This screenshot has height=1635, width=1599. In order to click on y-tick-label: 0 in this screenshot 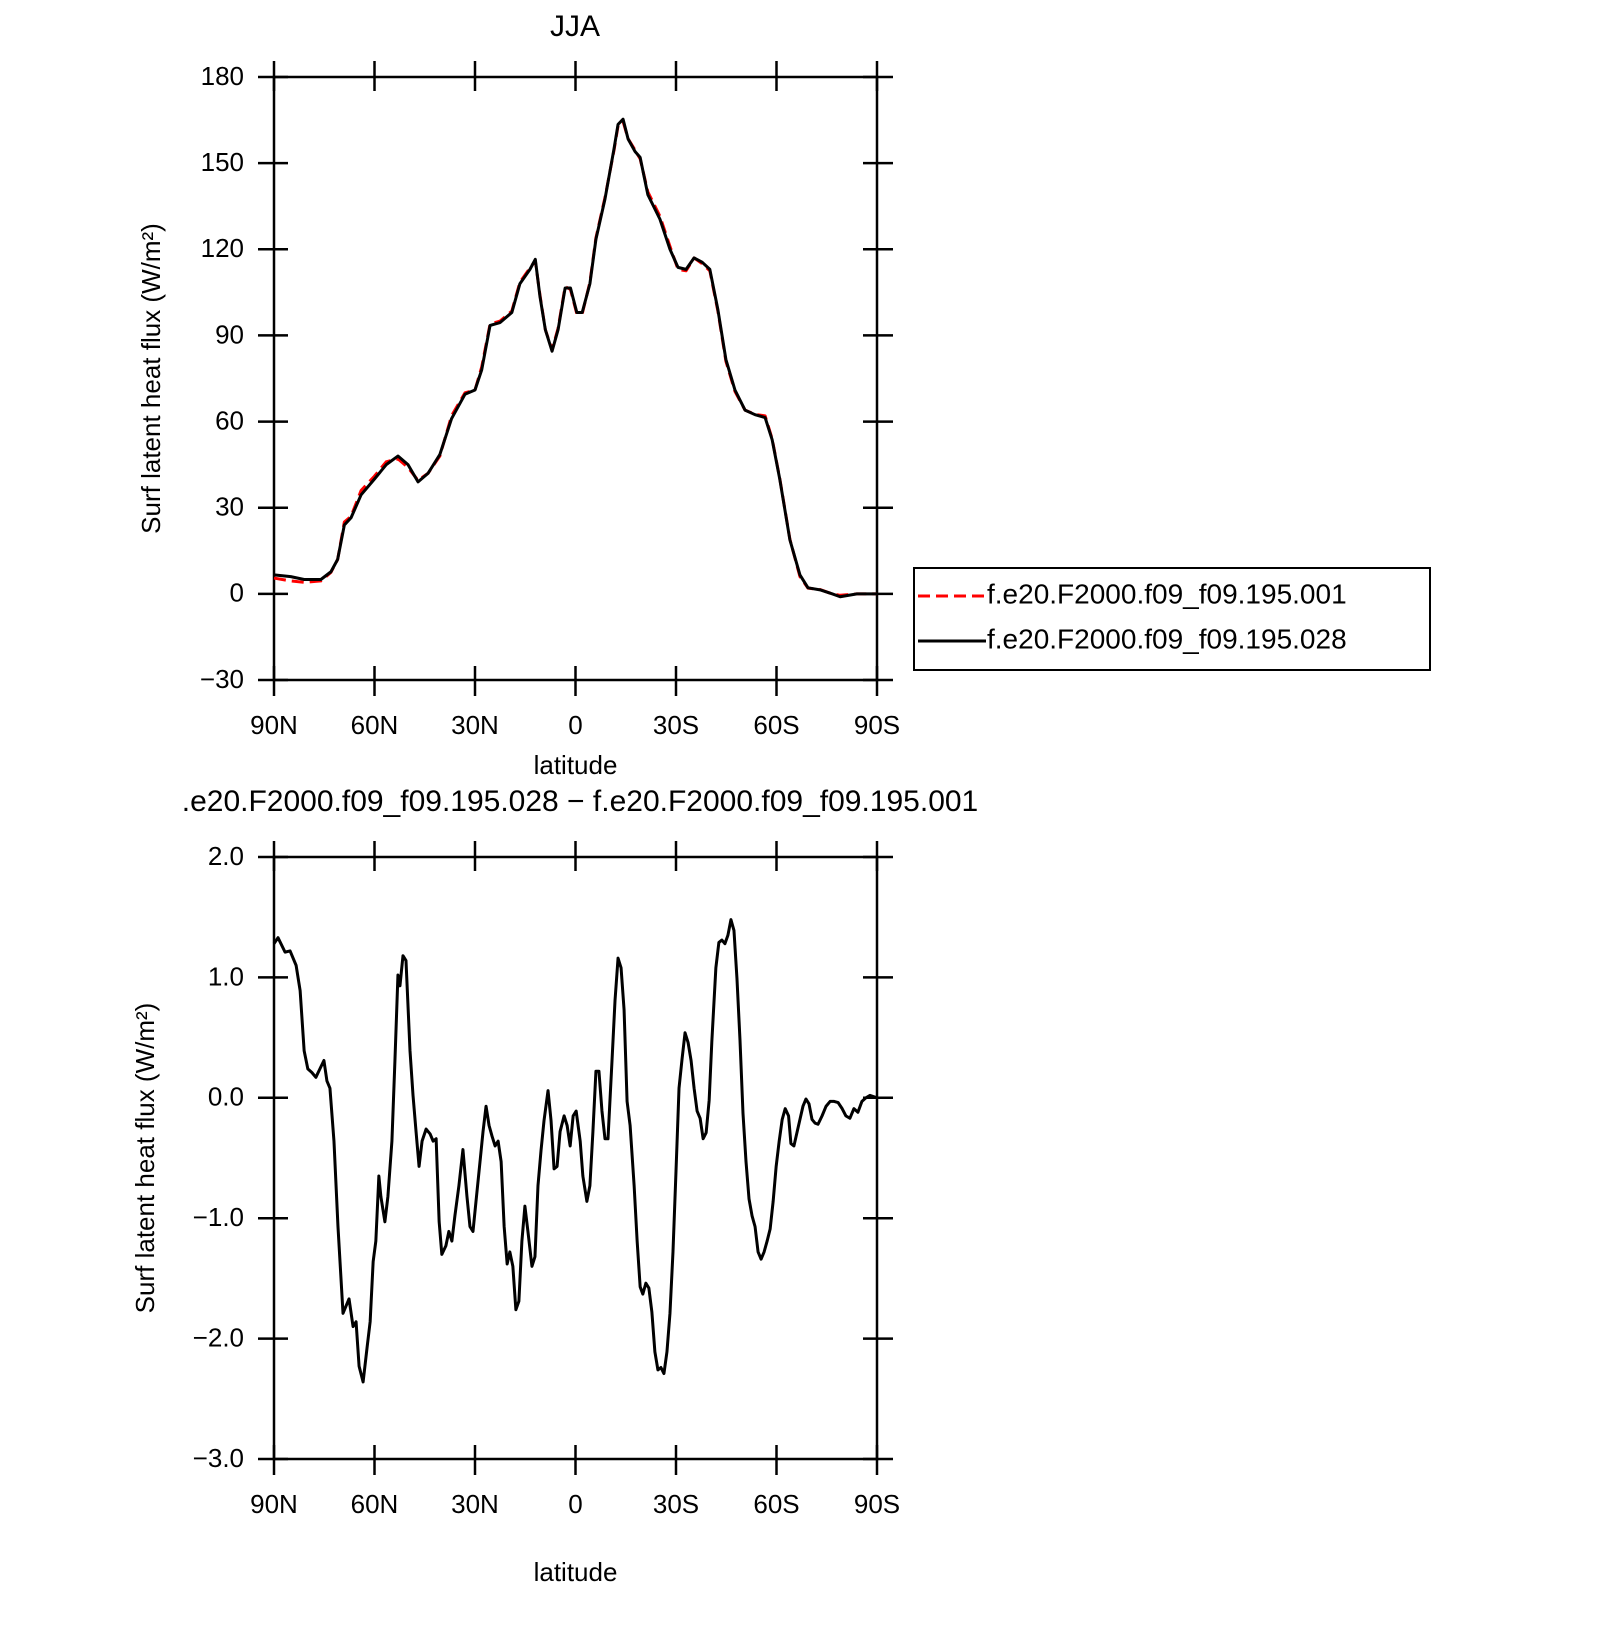, I will do `click(237, 593)`.